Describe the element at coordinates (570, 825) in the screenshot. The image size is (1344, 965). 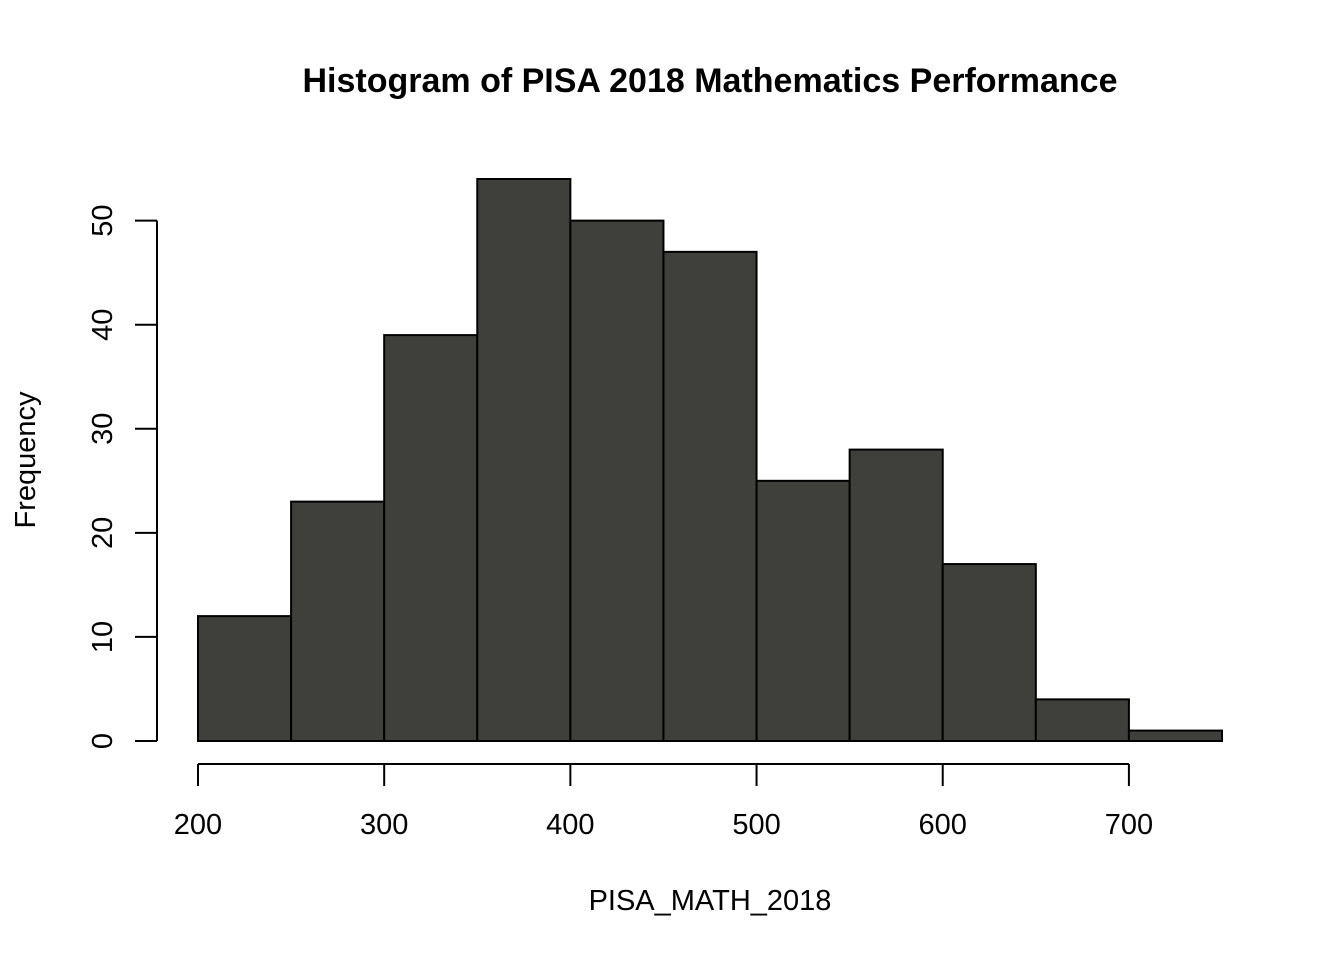
I see `x-tick-label: 400` at that location.